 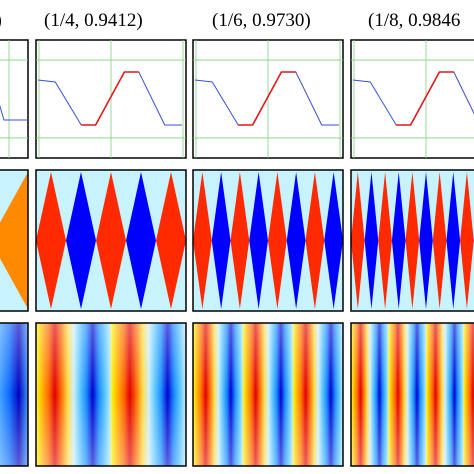 What do you see at coordinates (261, 20) in the screenshot?
I see `column-label-3: (1/6, 0.9730)` at bounding box center [261, 20].